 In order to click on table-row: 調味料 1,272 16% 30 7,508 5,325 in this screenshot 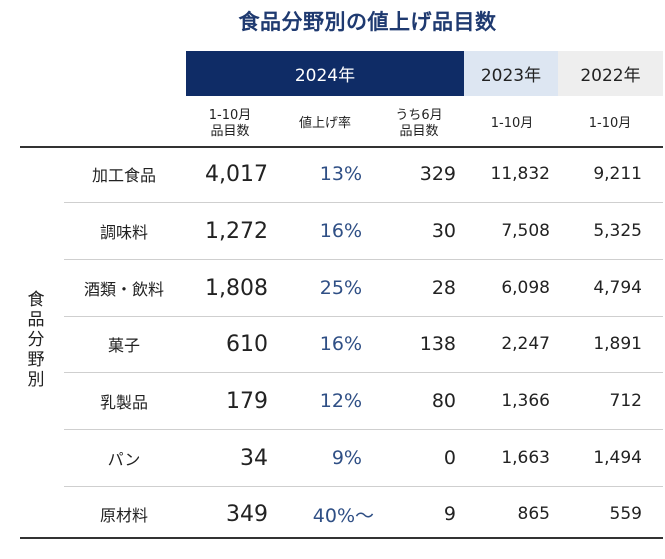, I will do `click(332, 231)`.